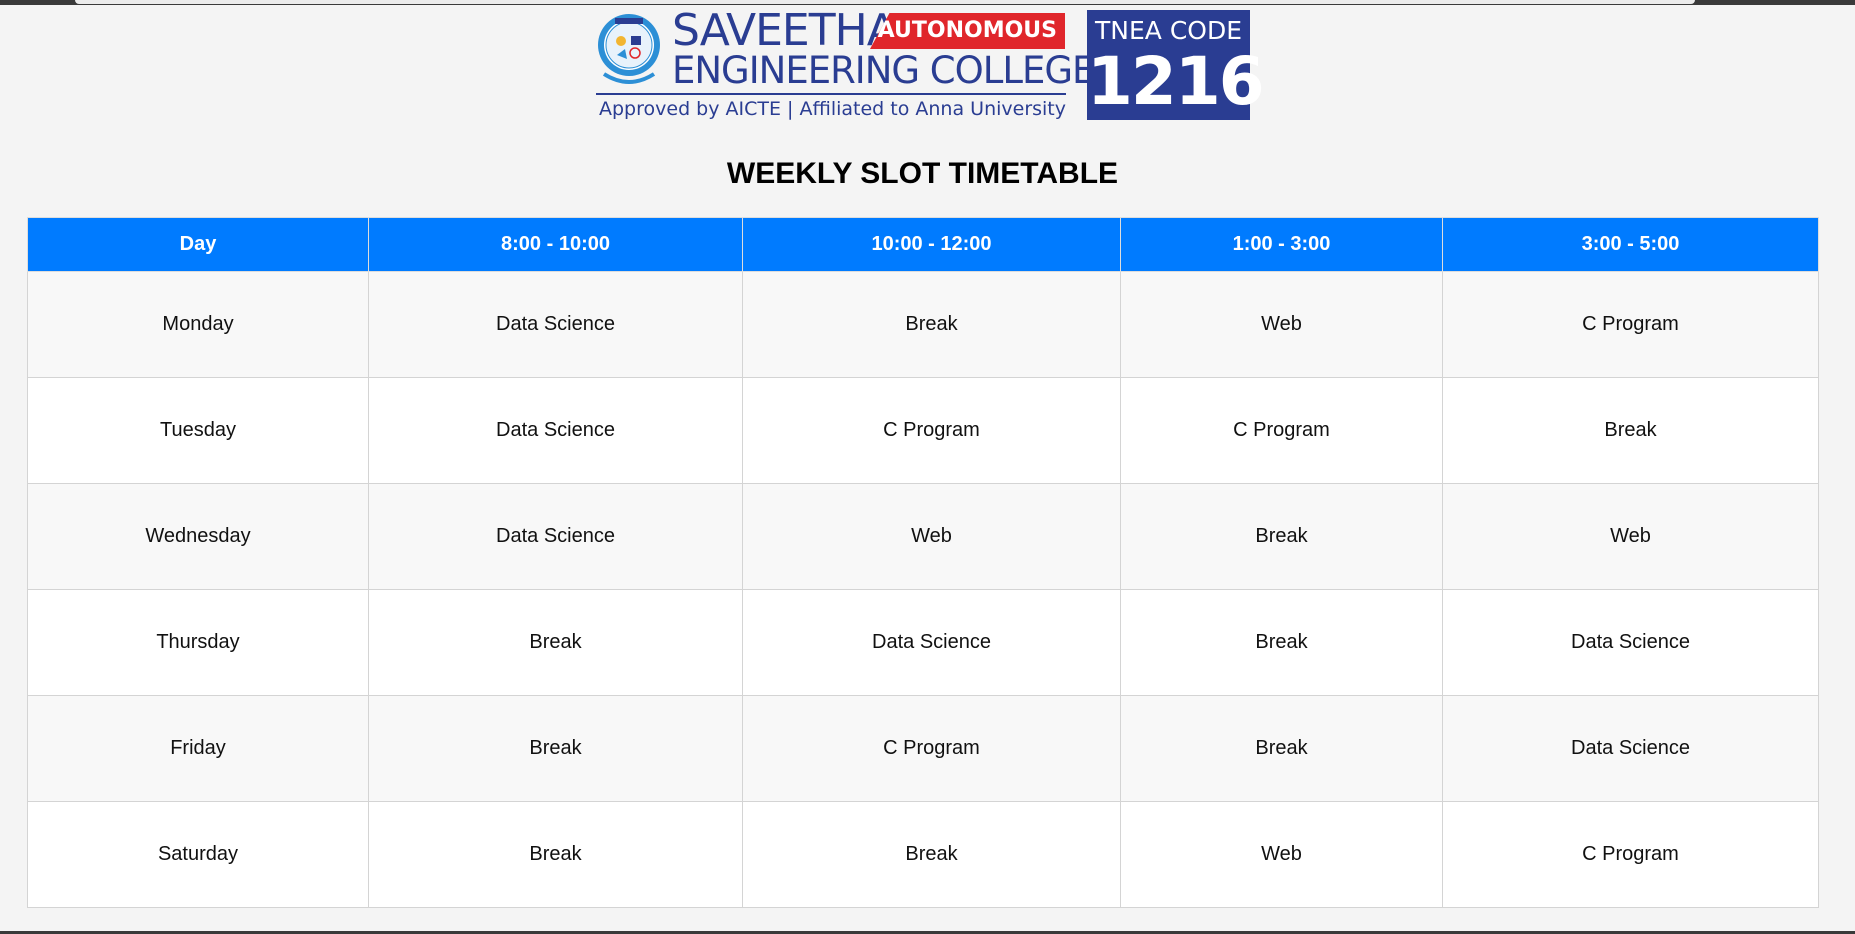 This screenshot has height=934, width=1855. Describe the element at coordinates (831, 94) in the screenshot. I see `logo-divider` at that location.